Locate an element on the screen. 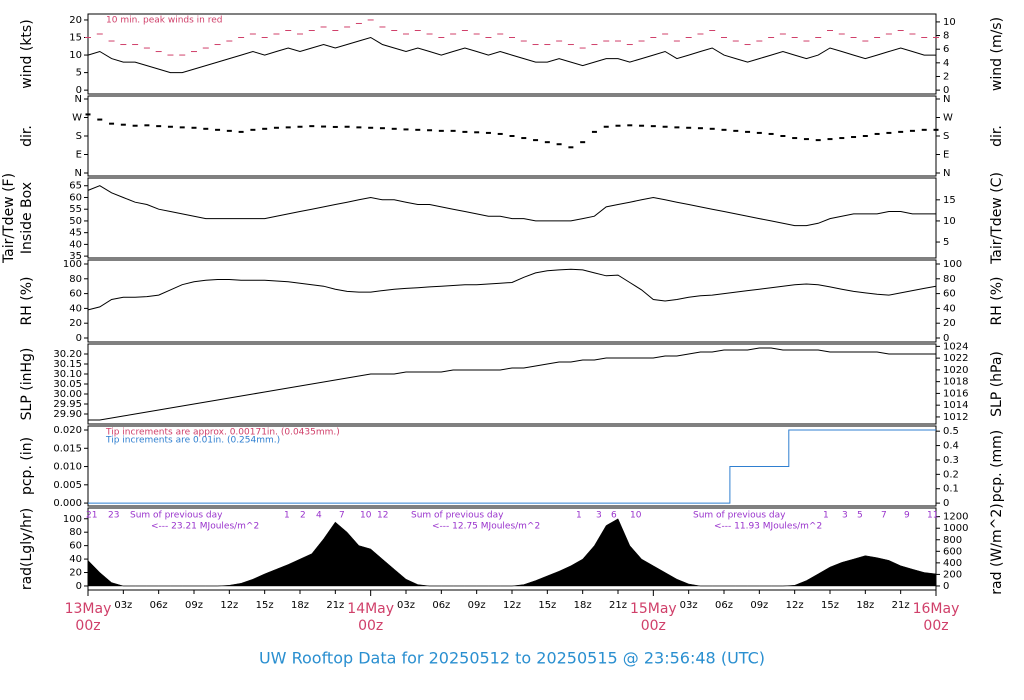 The height and width of the screenshot is (700, 1024). x-tick-label: 09z is located at coordinates (194, 605).